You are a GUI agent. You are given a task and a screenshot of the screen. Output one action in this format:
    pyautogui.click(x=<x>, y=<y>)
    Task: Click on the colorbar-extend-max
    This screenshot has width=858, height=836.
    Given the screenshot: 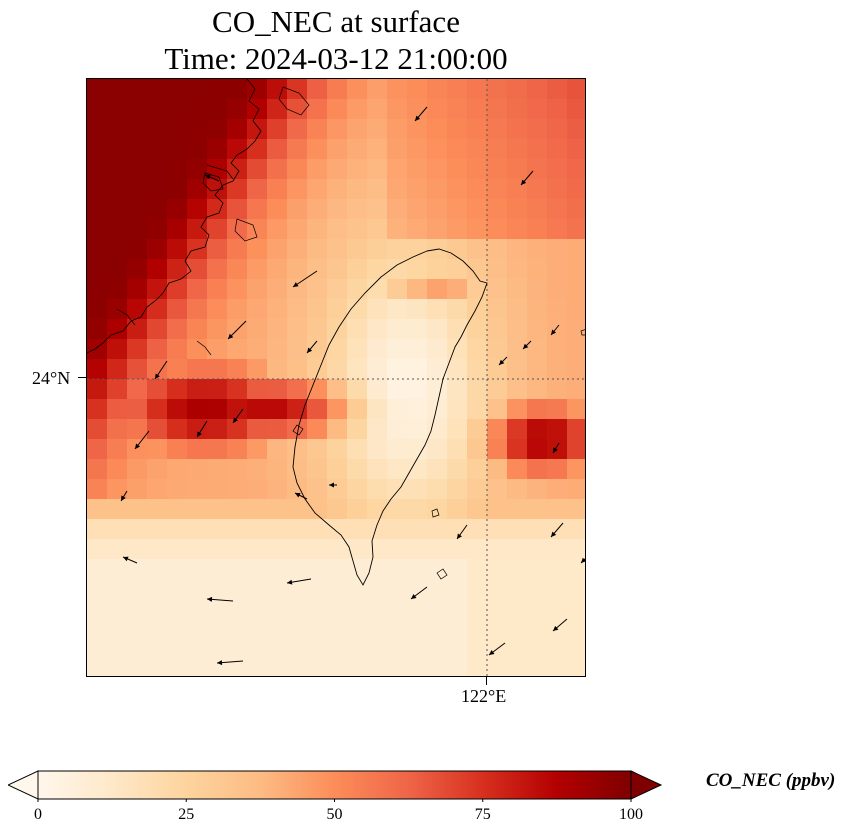 What is the action you would take?
    pyautogui.click(x=646, y=785)
    